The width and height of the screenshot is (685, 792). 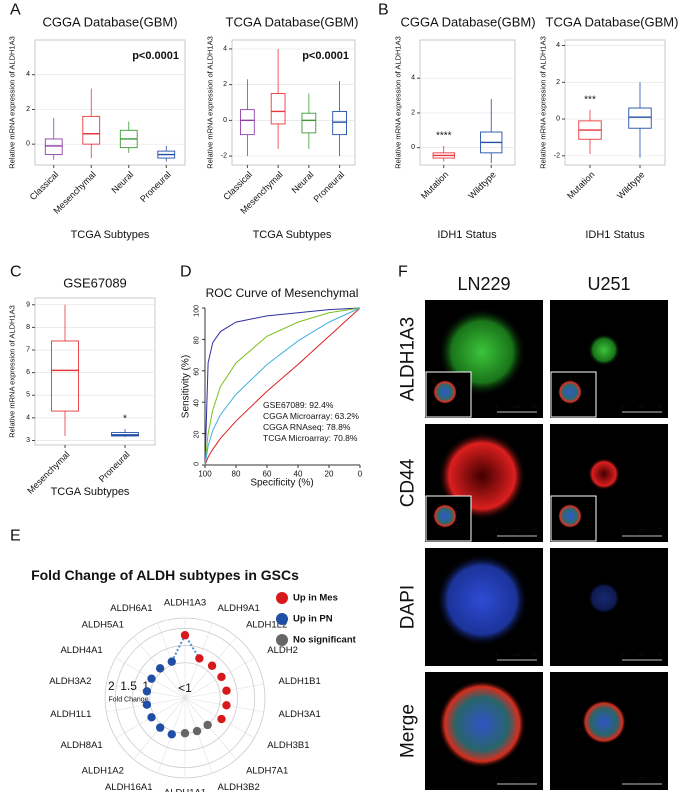 I want to click on x-tick-label: 0, so click(x=360, y=474).